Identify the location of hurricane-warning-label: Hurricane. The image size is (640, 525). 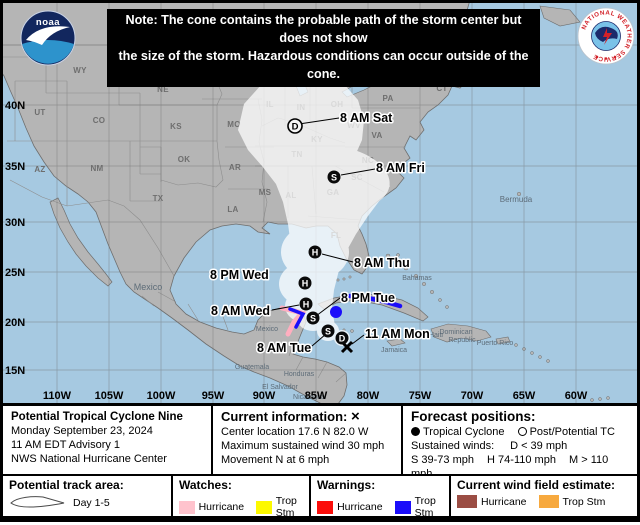
(360, 507).